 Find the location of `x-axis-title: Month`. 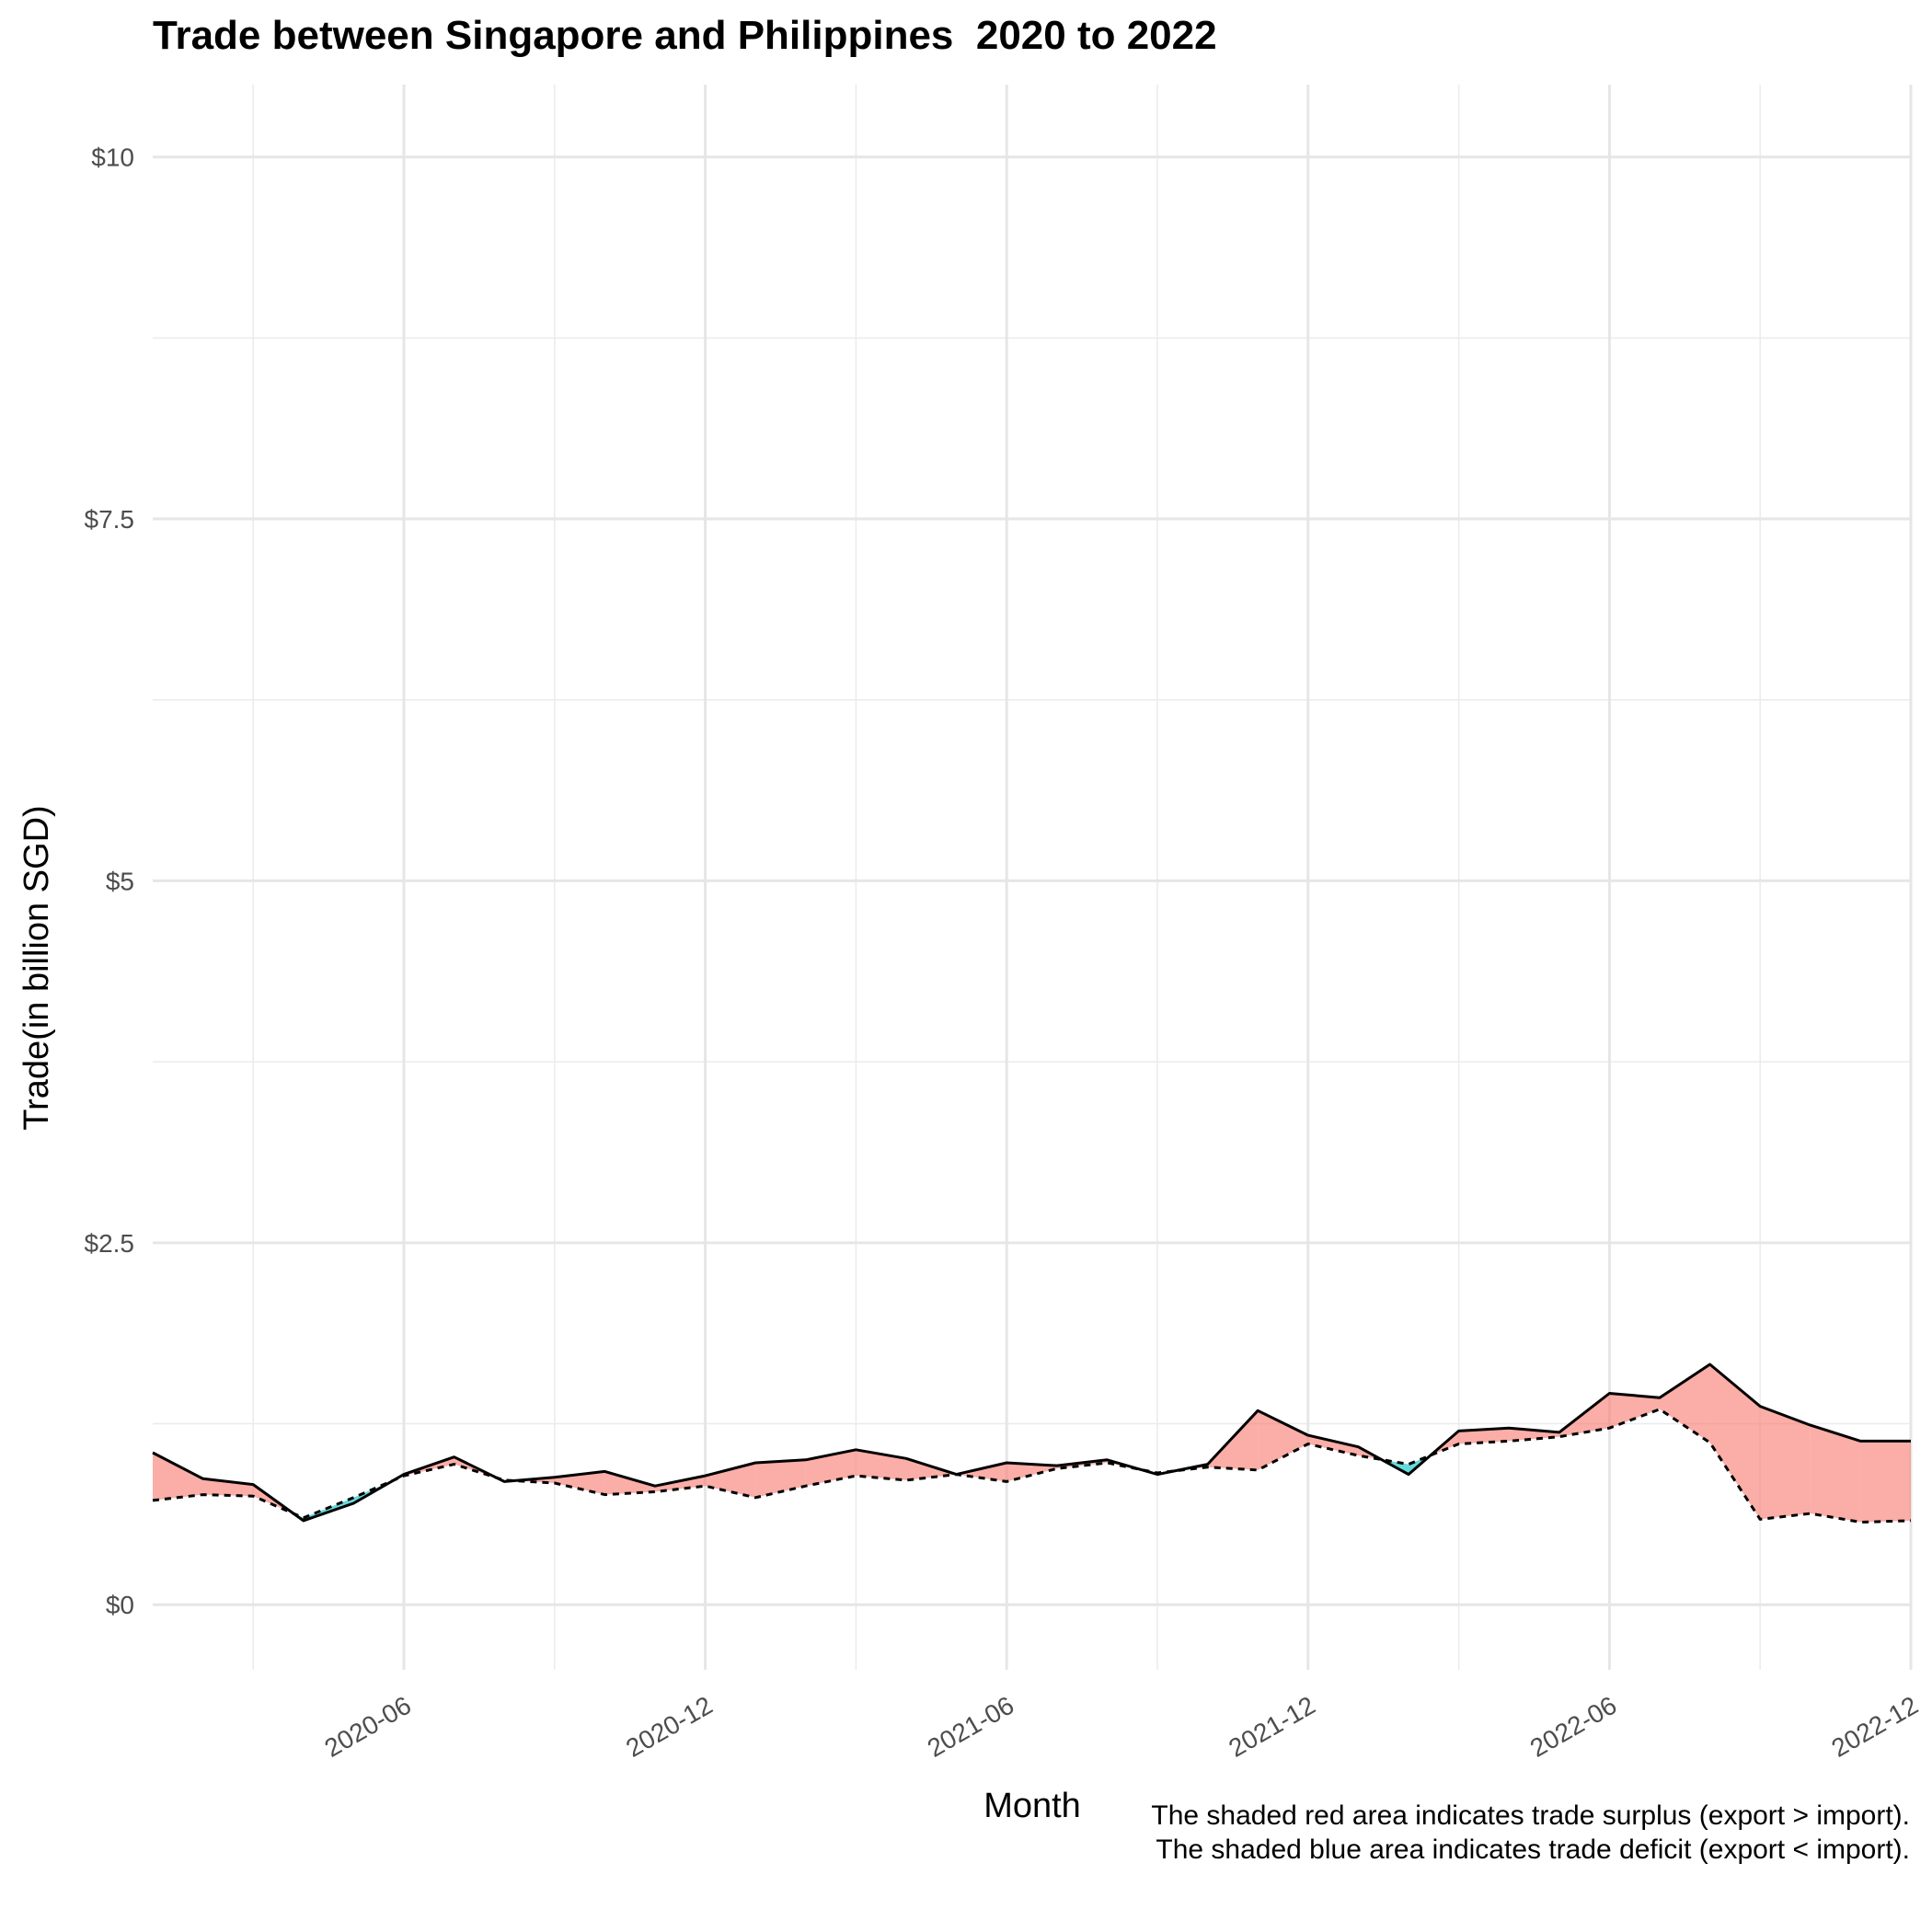

x-axis-title: Month is located at coordinates (1032, 1806).